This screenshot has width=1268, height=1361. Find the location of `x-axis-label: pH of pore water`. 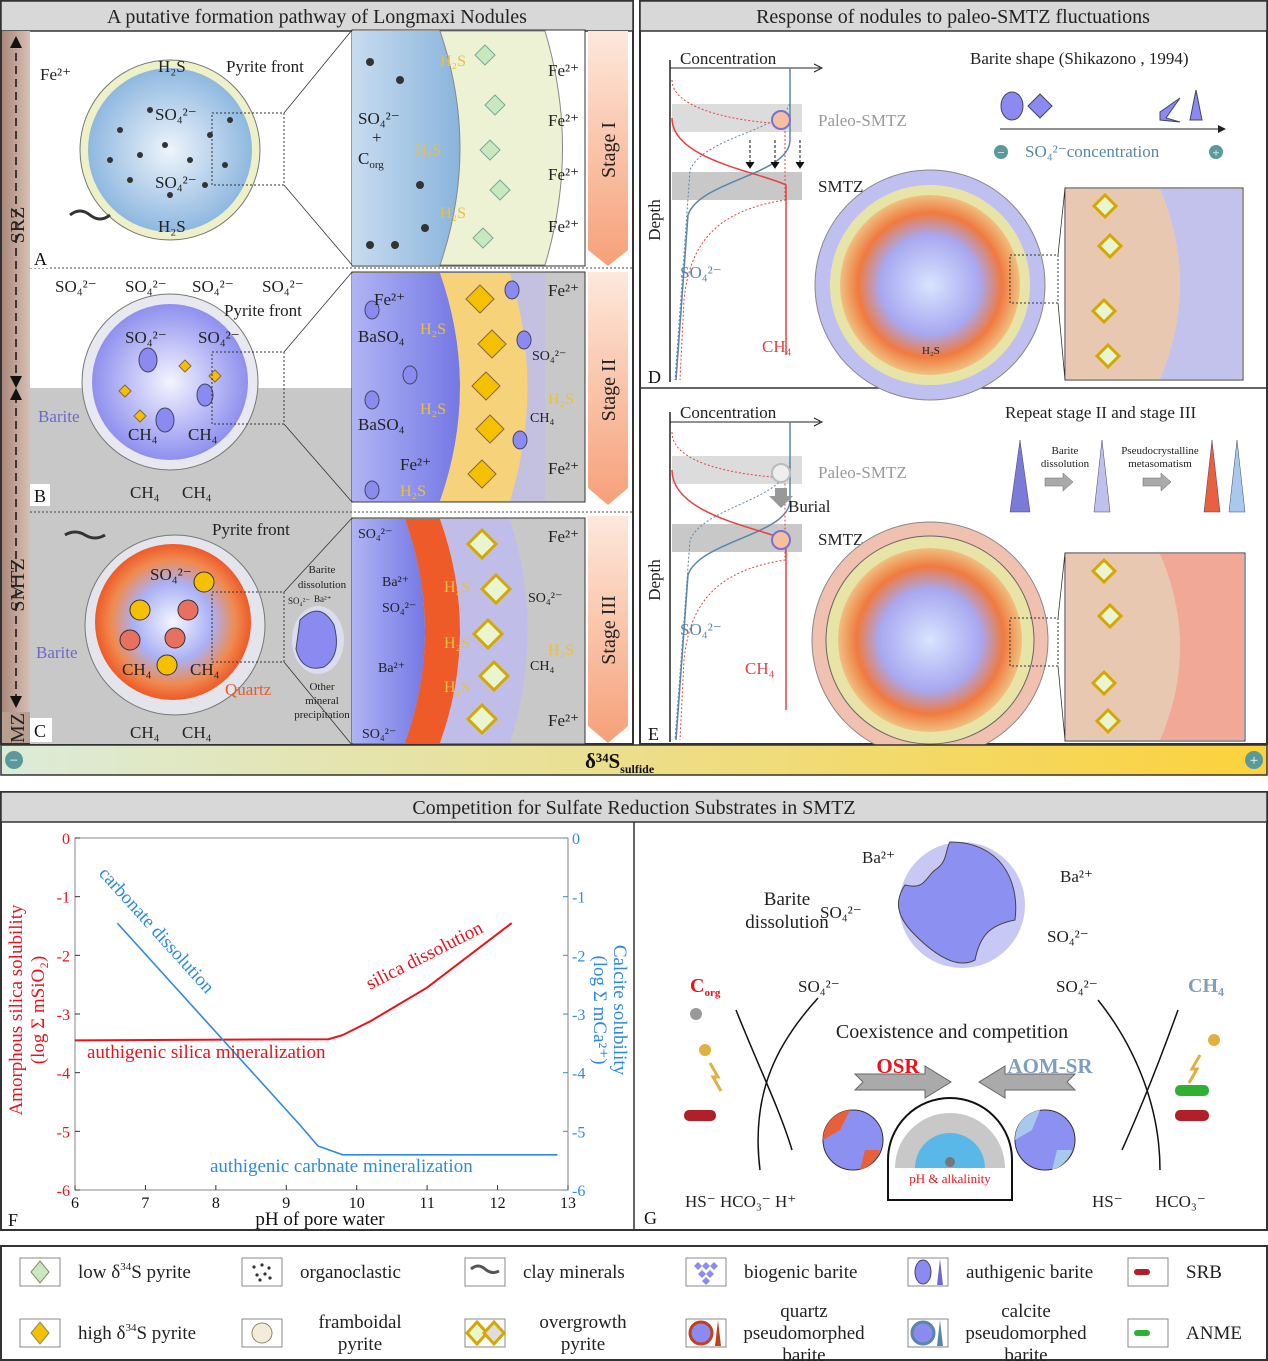

x-axis-label: pH of pore water is located at coordinates (320, 1219).